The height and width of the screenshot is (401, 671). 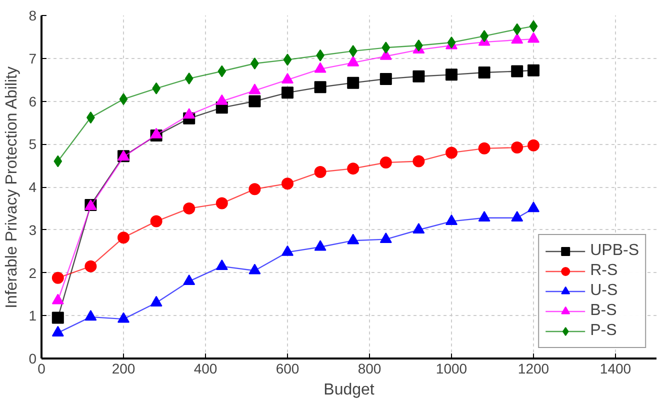 What do you see at coordinates (32, 101) in the screenshot?
I see `y-tick-label: 6` at bounding box center [32, 101].